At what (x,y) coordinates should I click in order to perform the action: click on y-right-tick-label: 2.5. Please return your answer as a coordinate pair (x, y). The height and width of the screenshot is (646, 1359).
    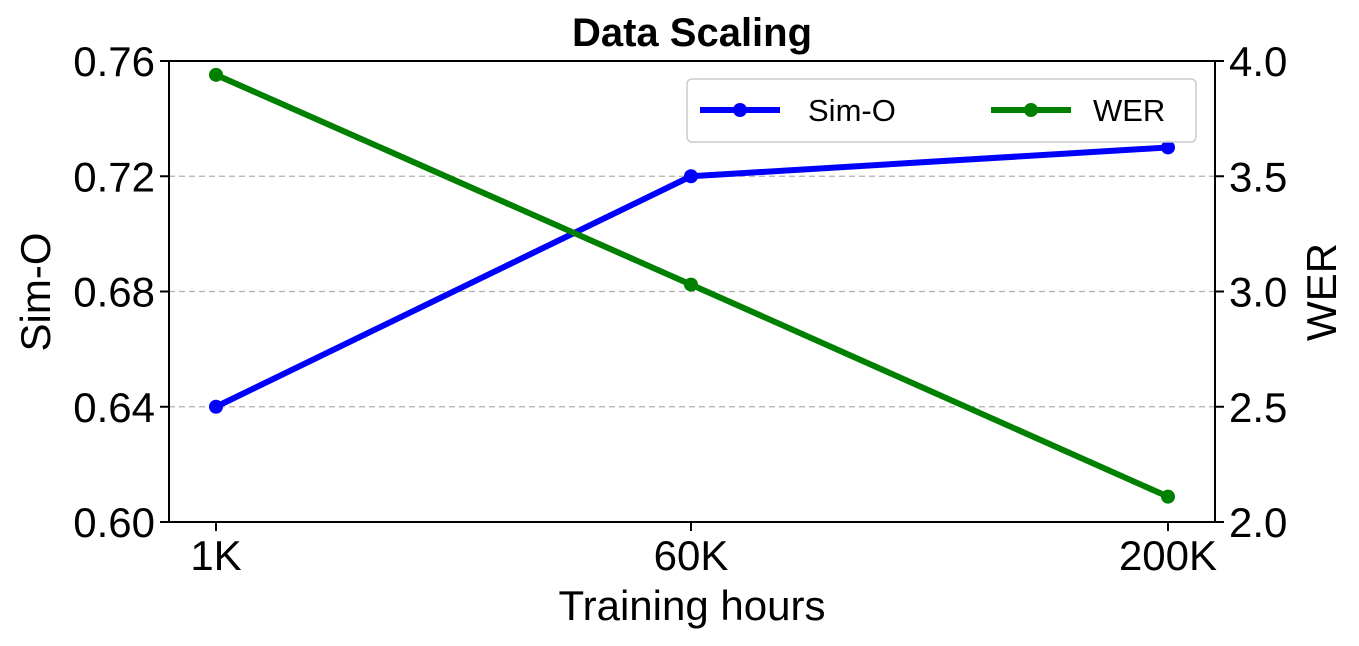
    Looking at the image, I should click on (1258, 407).